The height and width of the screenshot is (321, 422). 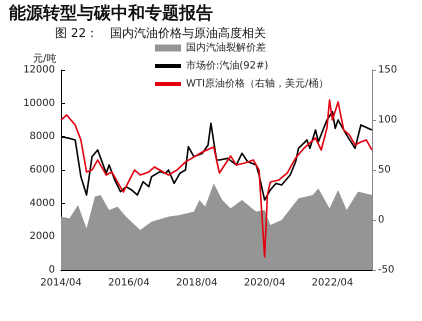 What do you see at coordinates (39, 70) in the screenshot?
I see `y-tick-label: 12000` at bounding box center [39, 70].